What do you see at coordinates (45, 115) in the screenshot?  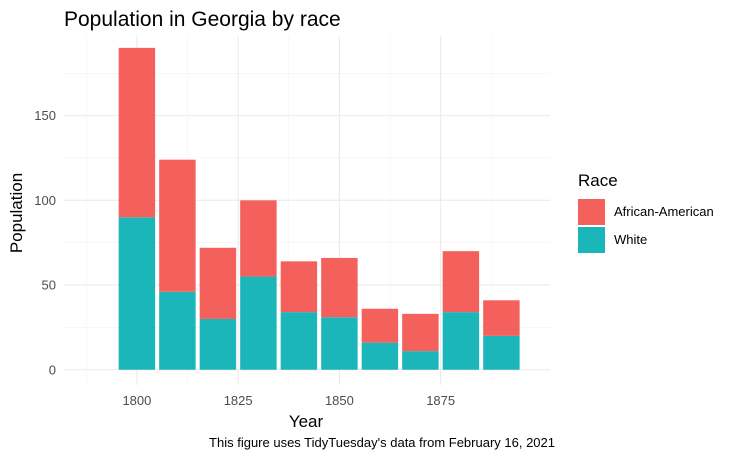 I see `y-tick-label: 150` at bounding box center [45, 115].